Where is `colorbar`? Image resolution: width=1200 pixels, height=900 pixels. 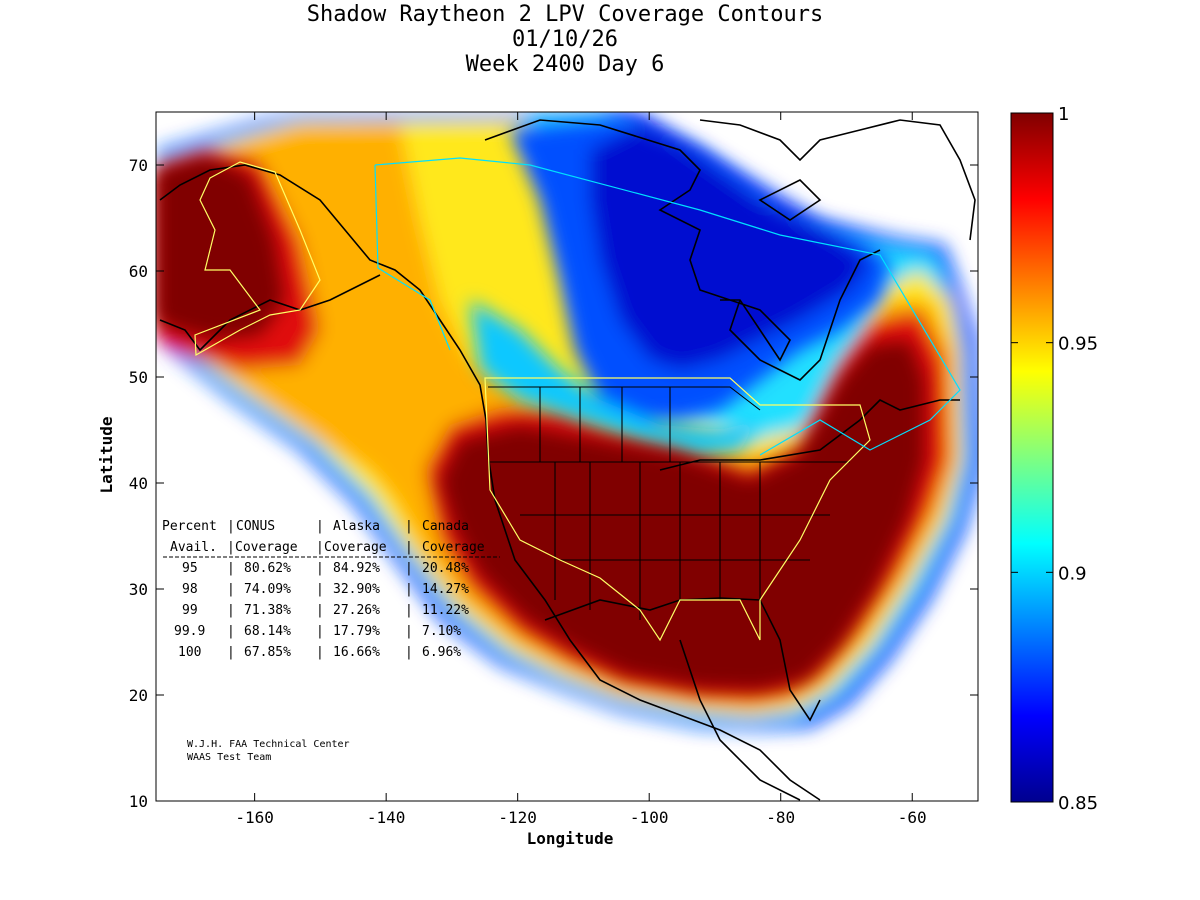
colorbar is located at coordinates (1032, 457).